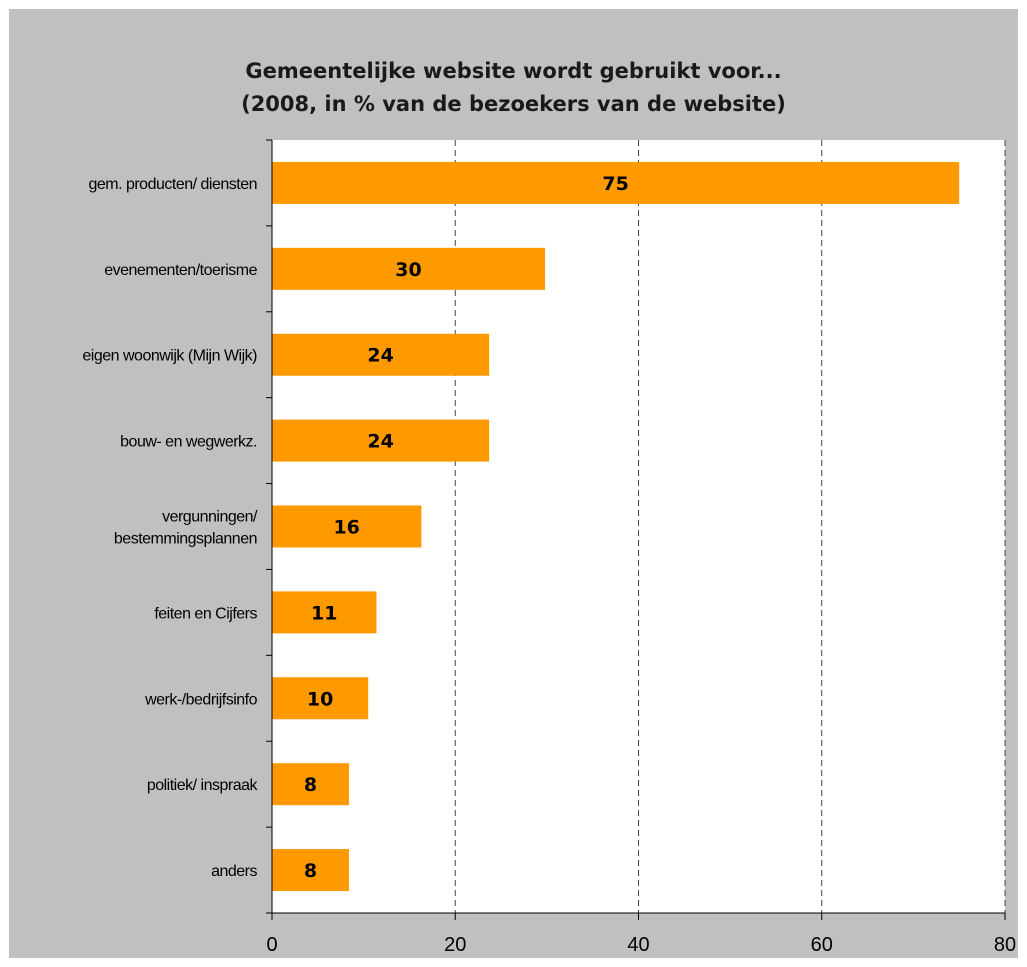  Describe the element at coordinates (455, 945) in the screenshot. I see `x-tick-label-20: 20` at that location.